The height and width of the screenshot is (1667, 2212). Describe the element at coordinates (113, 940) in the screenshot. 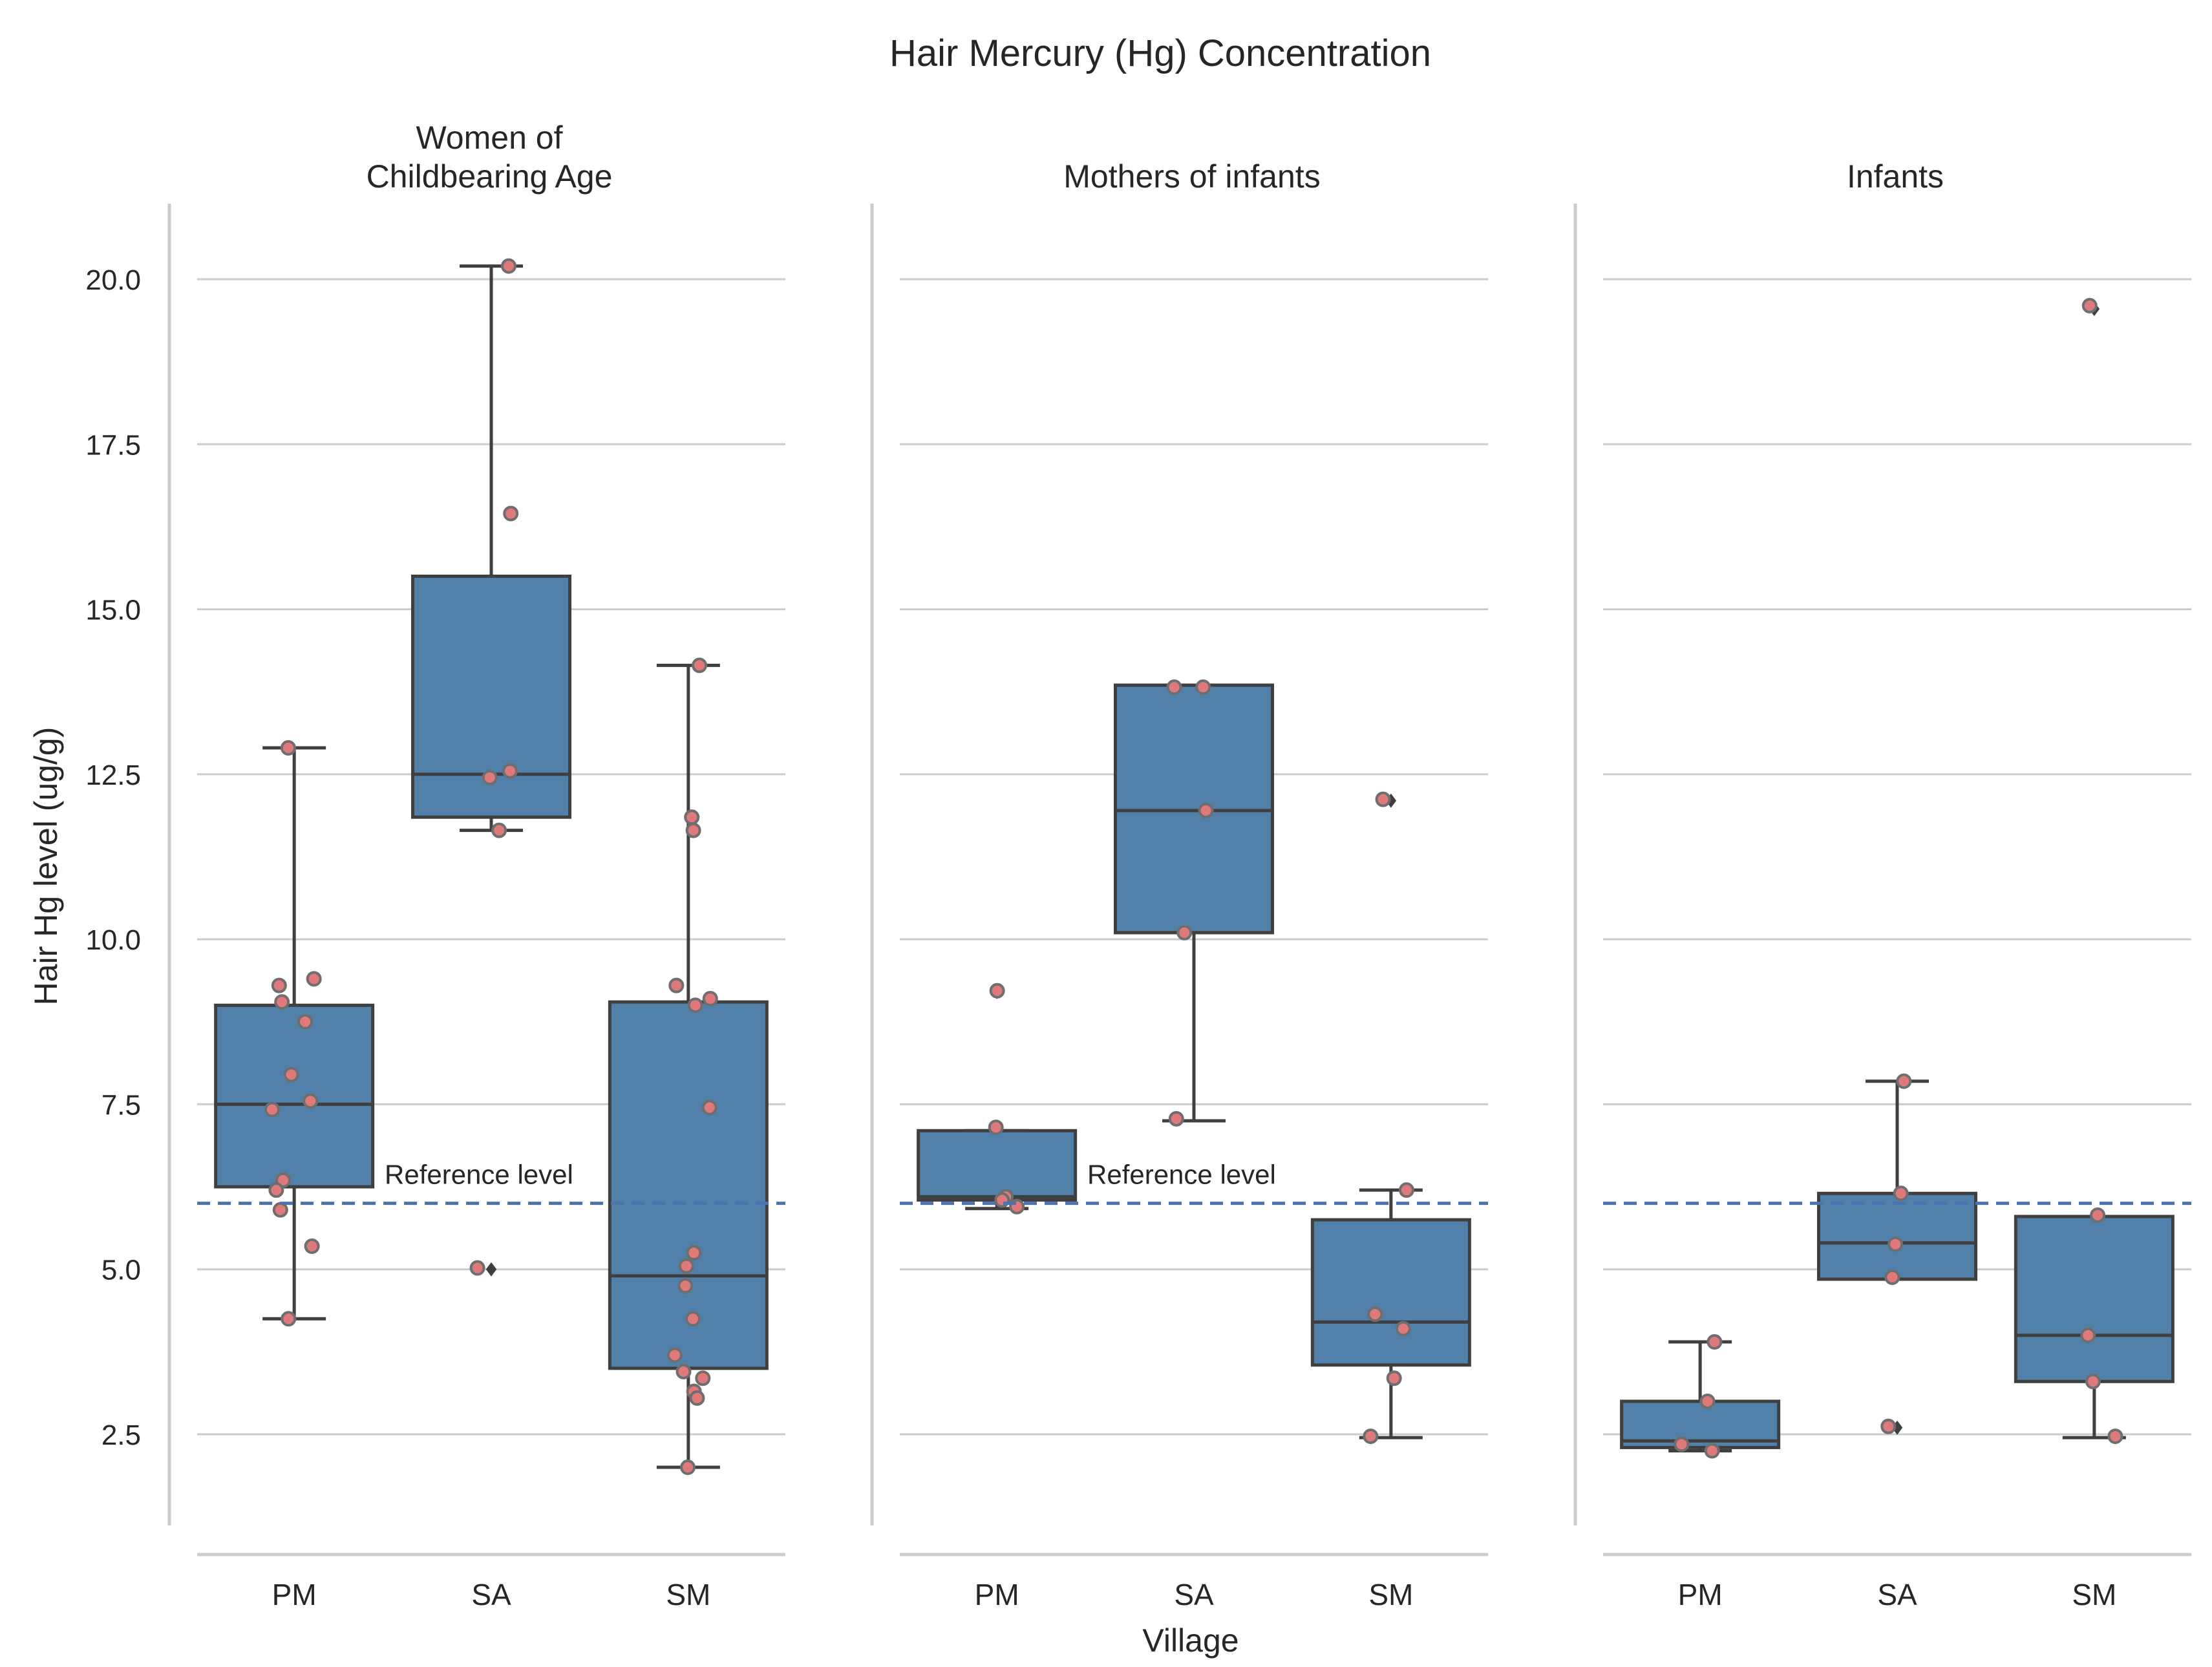

I see `y-tick-label: 10.0` at that location.